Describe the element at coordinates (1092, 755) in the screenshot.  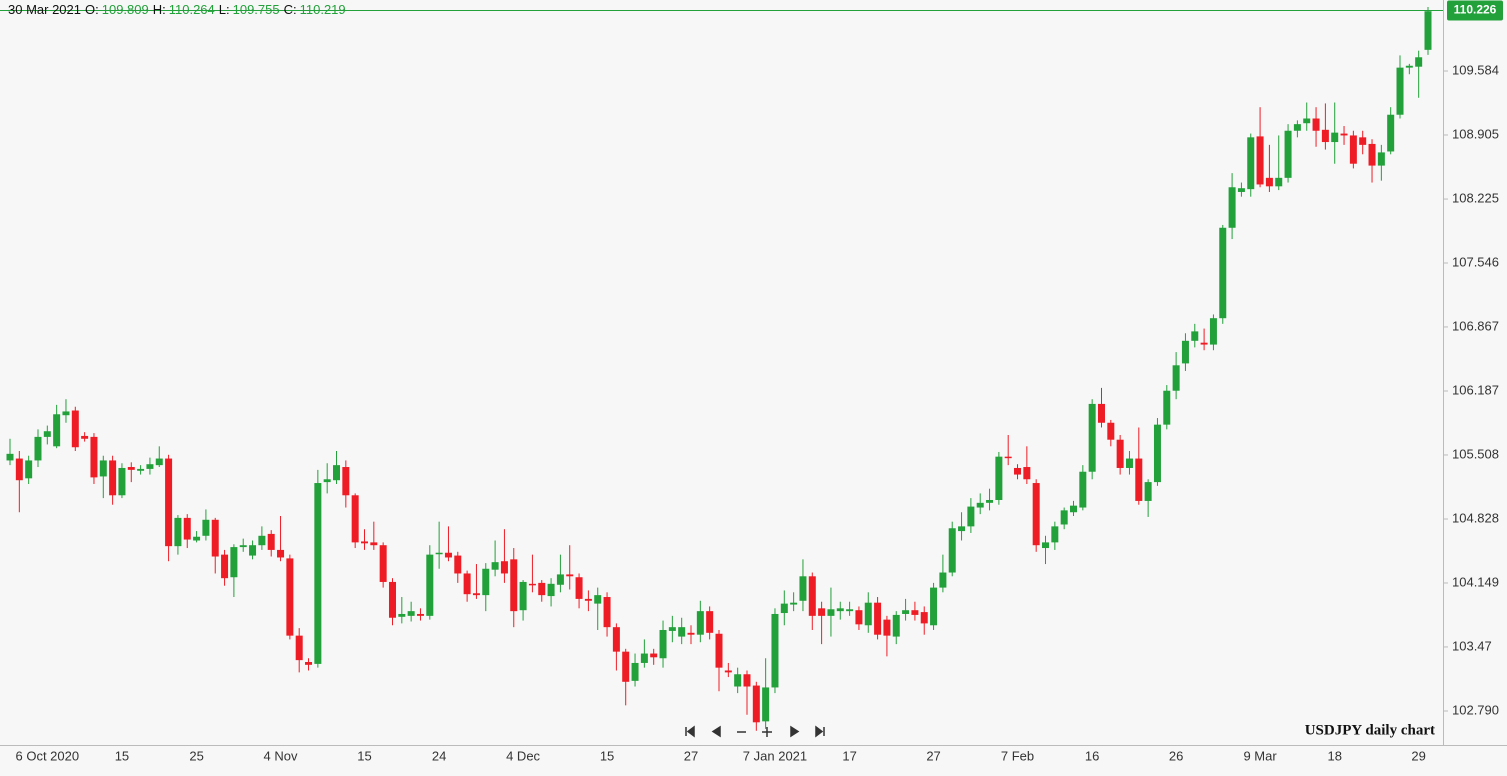
I see `x-tick-label: 16` at that location.